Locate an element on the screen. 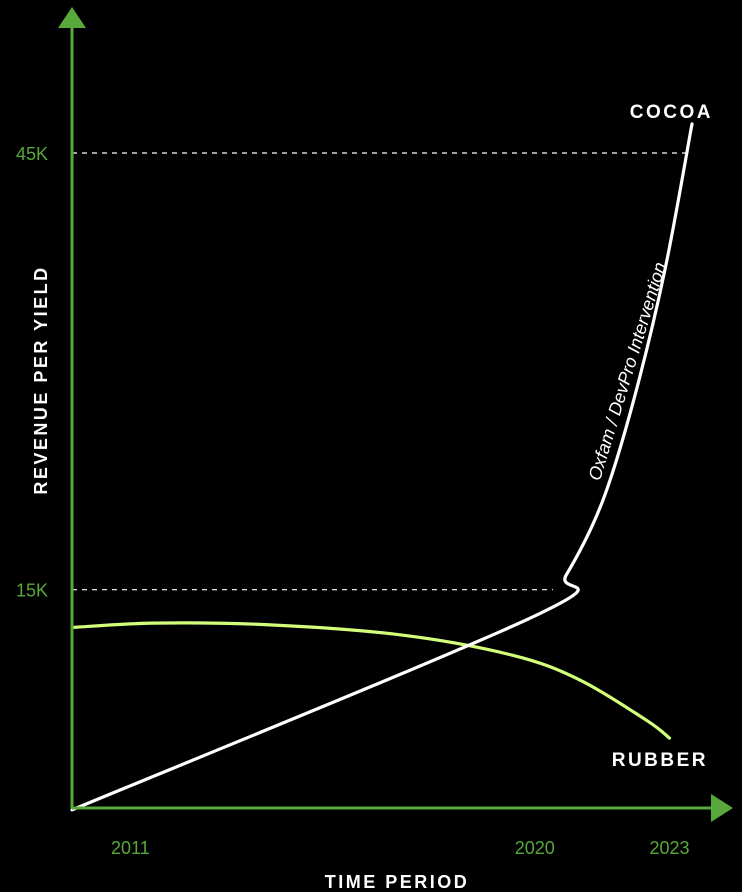 This screenshot has width=742, height=892. x-tick-label: 2020 is located at coordinates (535, 848).